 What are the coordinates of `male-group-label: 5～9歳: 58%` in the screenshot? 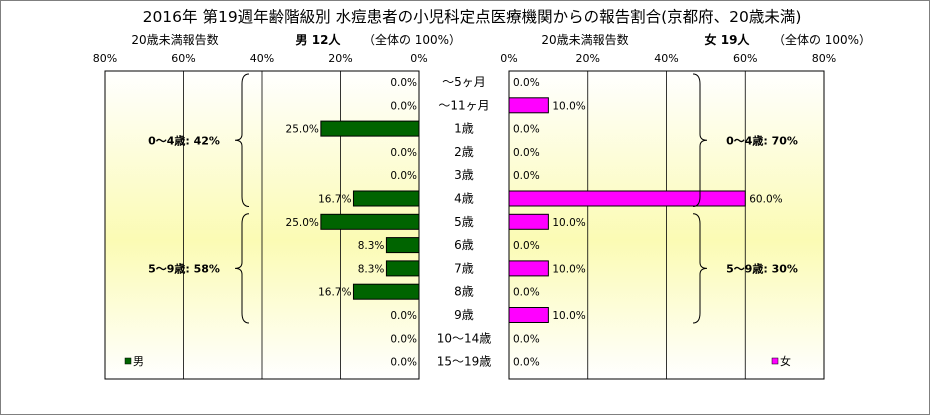 It's located at (184, 268).